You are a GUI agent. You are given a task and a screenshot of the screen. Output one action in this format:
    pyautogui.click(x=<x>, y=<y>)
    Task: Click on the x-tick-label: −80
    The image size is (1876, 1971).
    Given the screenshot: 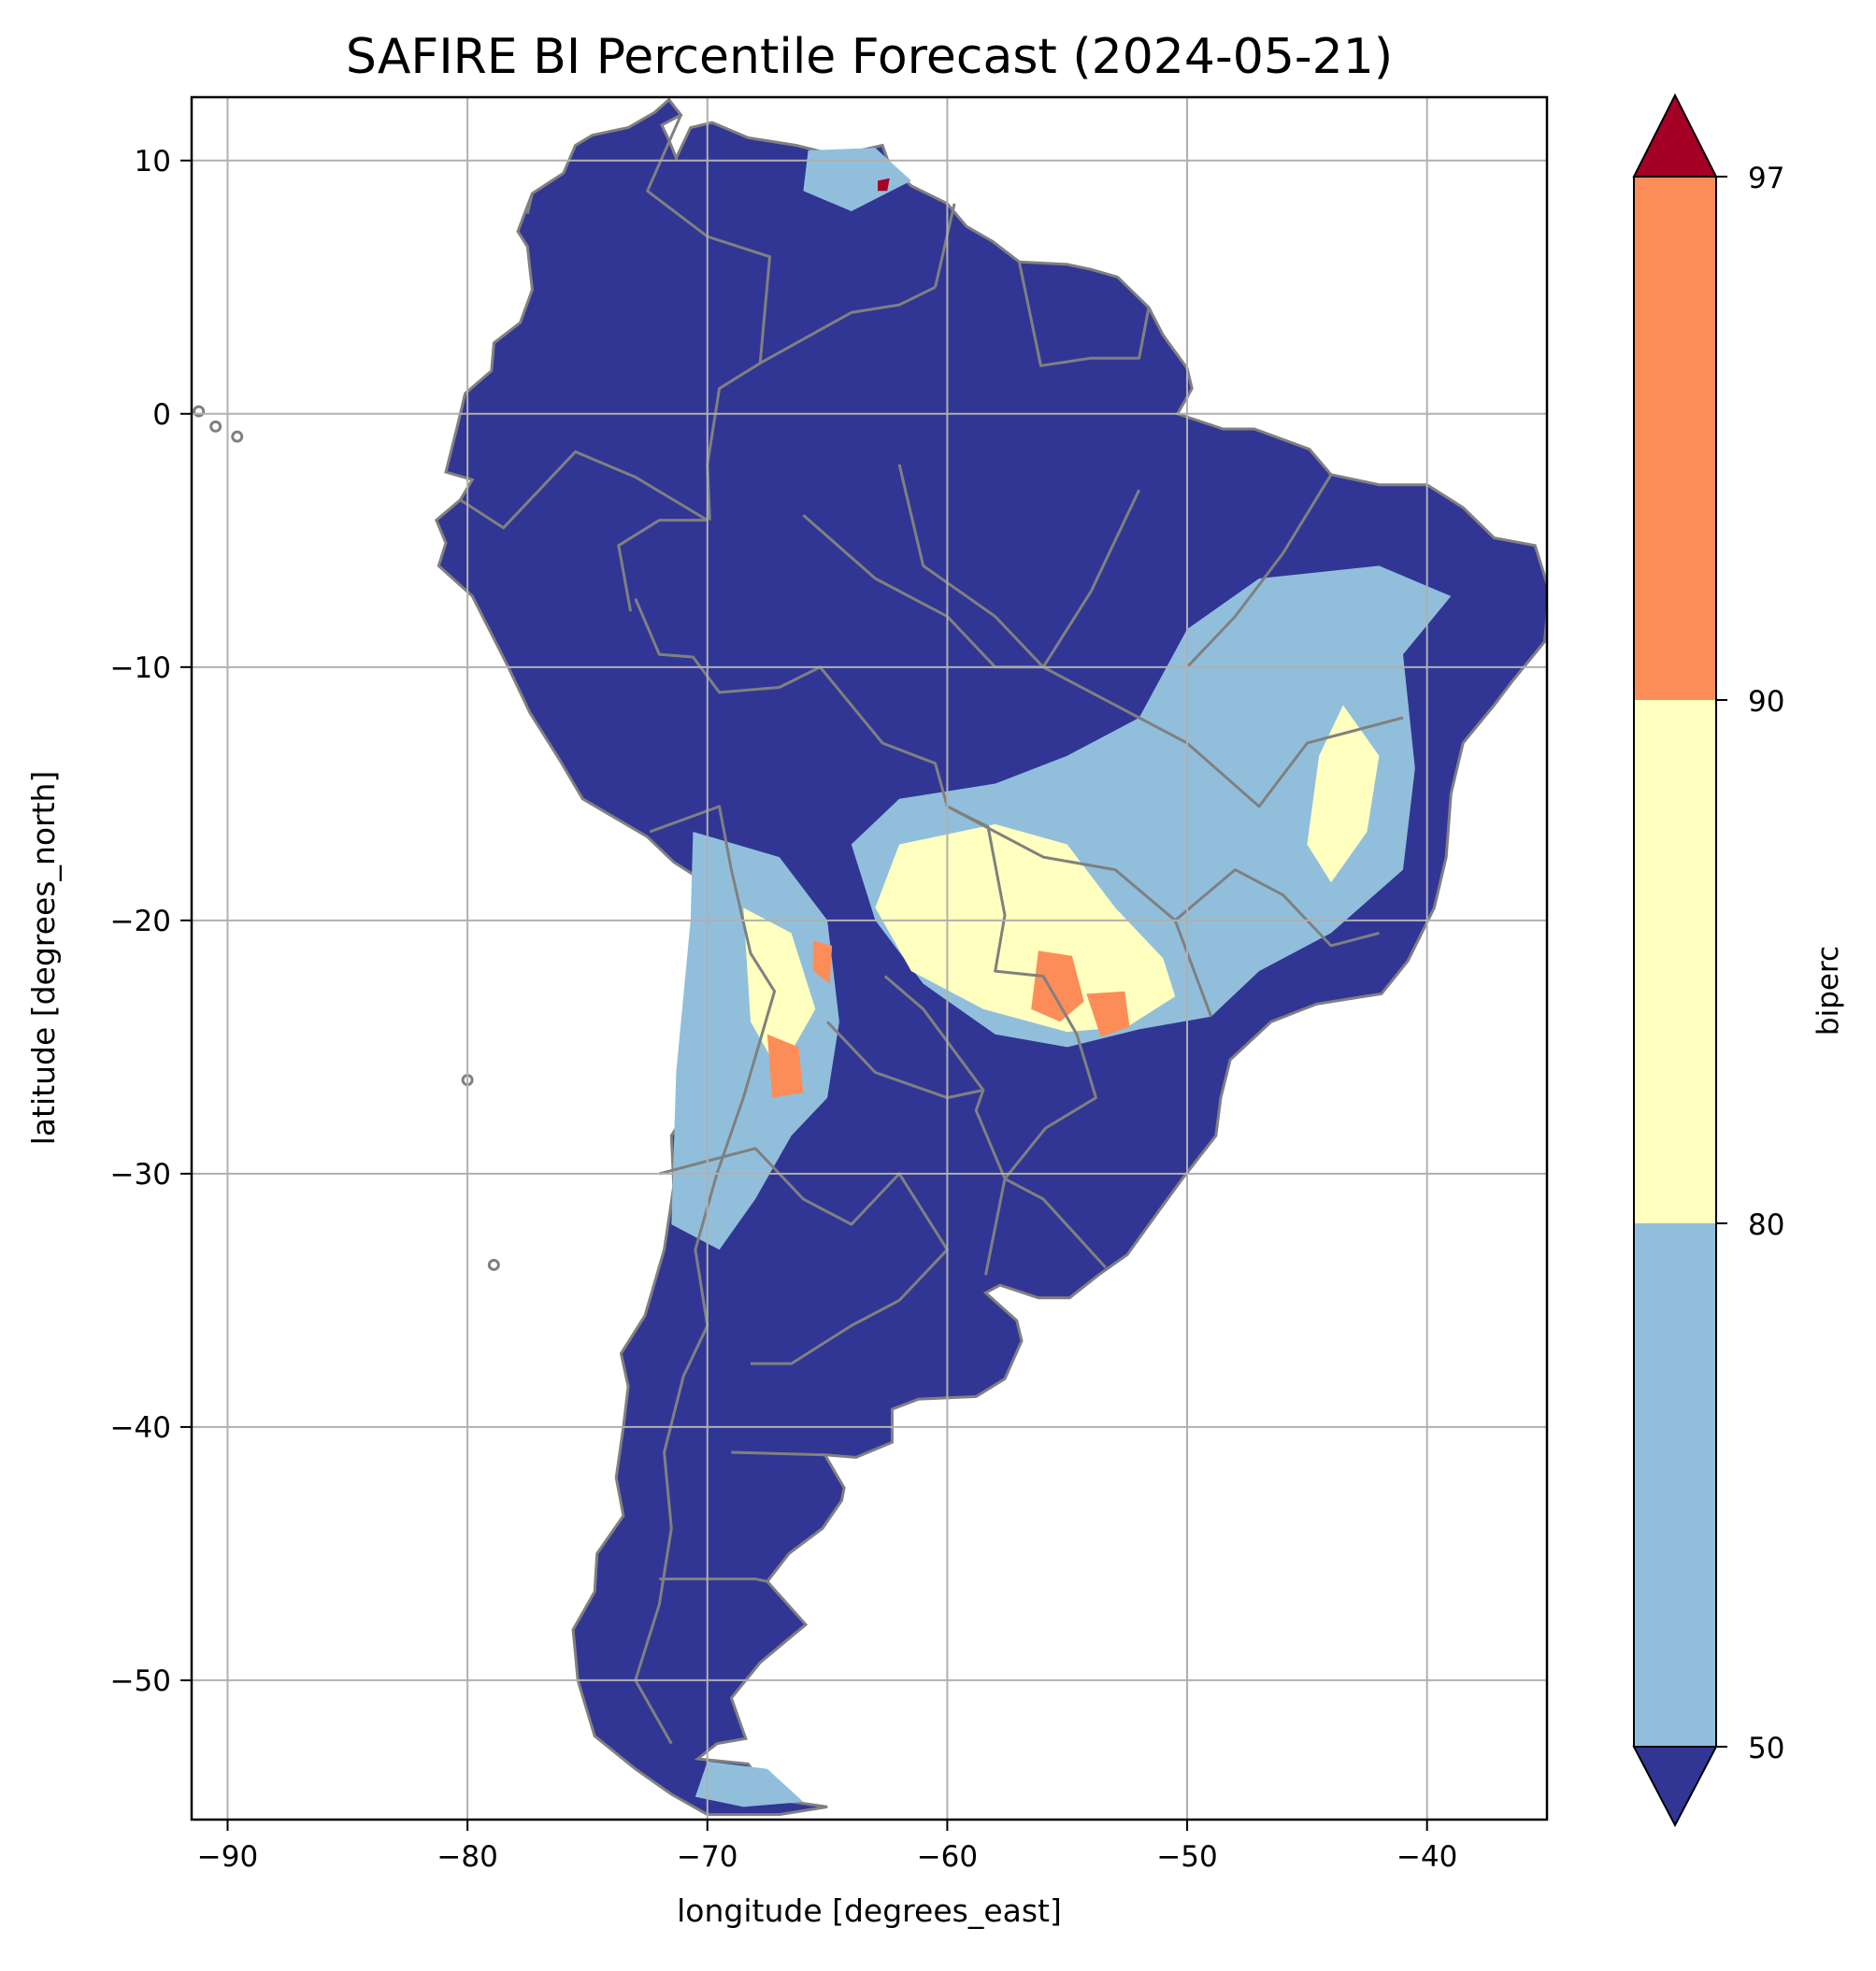 What is the action you would take?
    pyautogui.click(x=467, y=1857)
    